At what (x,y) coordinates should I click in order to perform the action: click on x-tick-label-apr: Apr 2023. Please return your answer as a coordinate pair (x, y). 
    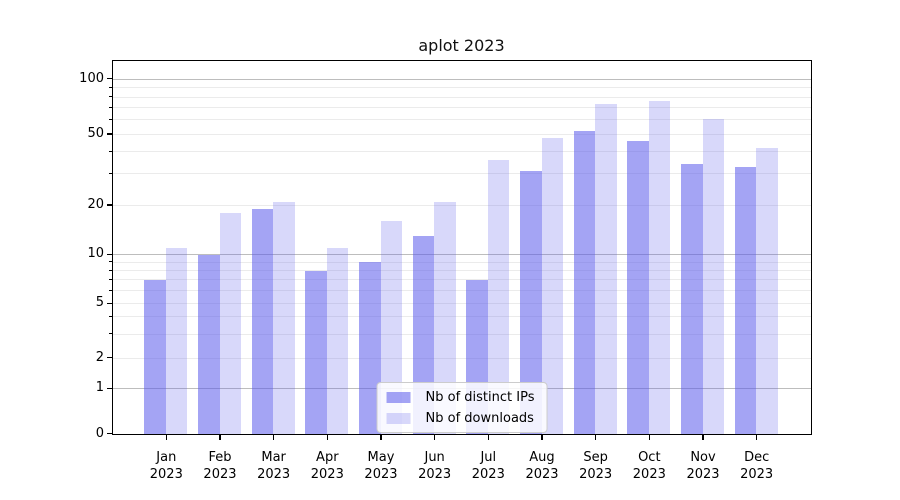
    Looking at the image, I should click on (327, 466).